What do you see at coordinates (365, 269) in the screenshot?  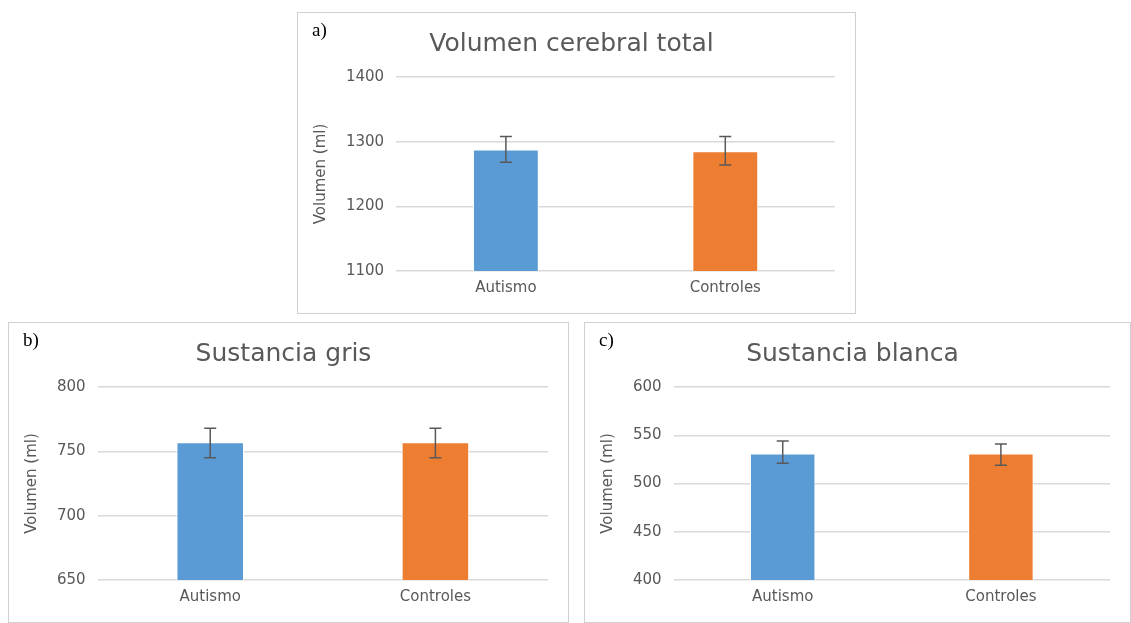 I see `y-tick-label: 1100` at bounding box center [365, 269].